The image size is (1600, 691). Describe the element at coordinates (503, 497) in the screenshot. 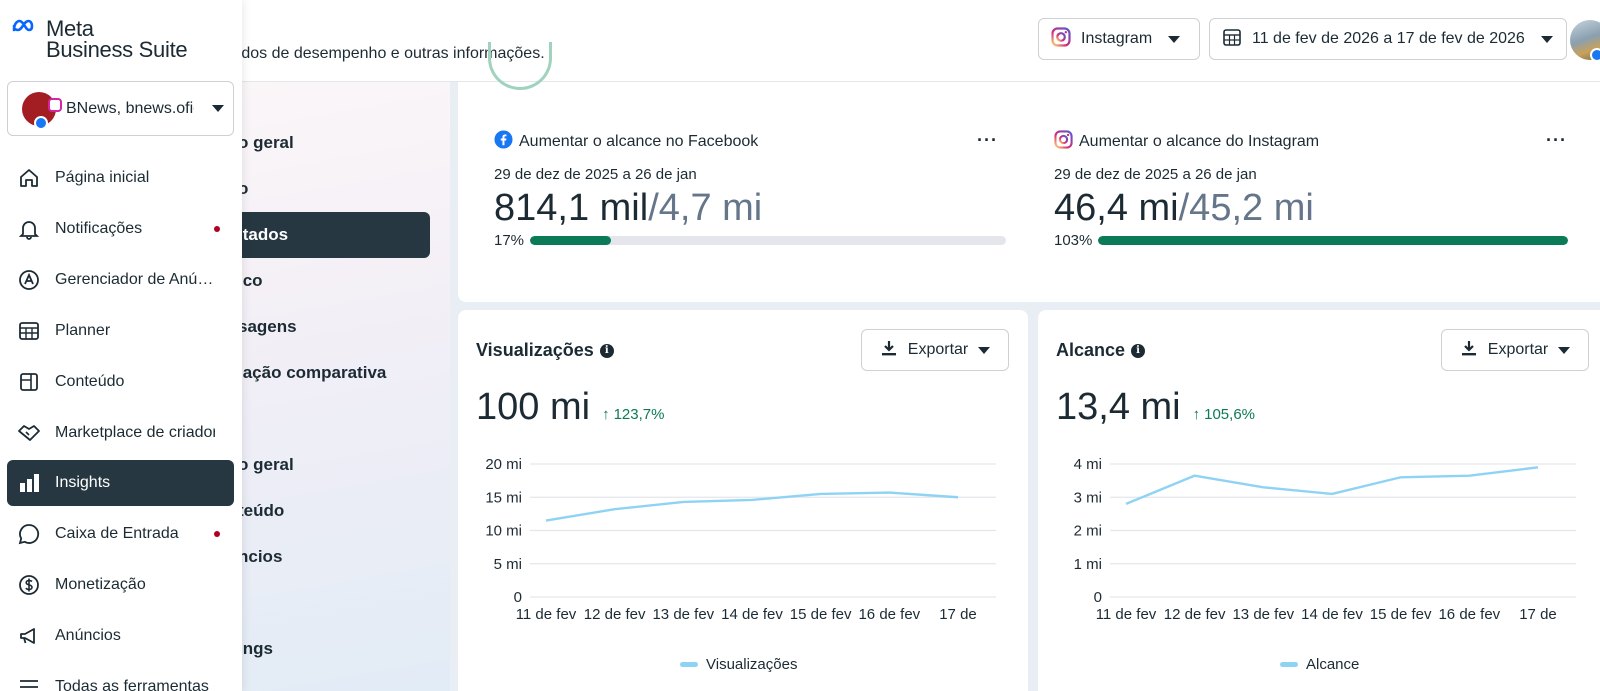

I see `y-tick-label: 15 mi` at that location.